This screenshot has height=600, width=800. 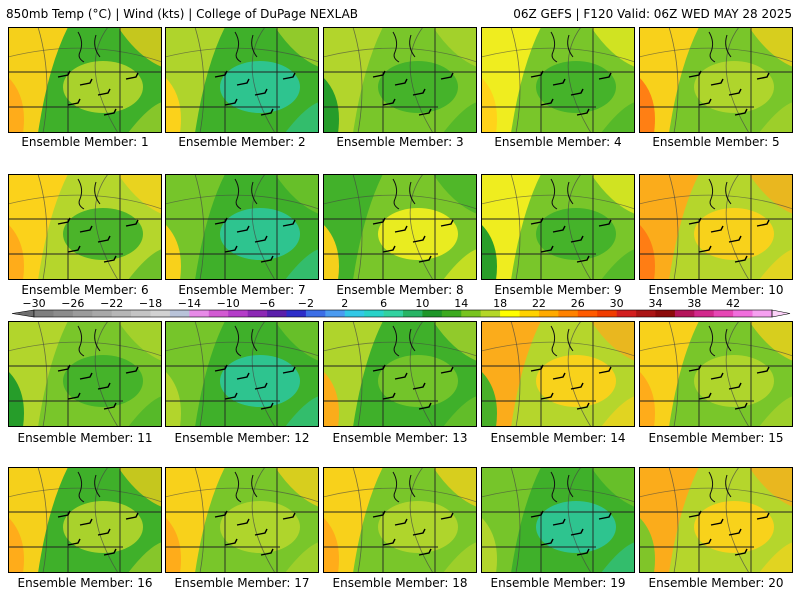 What do you see at coordinates (617, 303) in the screenshot?
I see `colorbar-tick-label: 30` at bounding box center [617, 303].